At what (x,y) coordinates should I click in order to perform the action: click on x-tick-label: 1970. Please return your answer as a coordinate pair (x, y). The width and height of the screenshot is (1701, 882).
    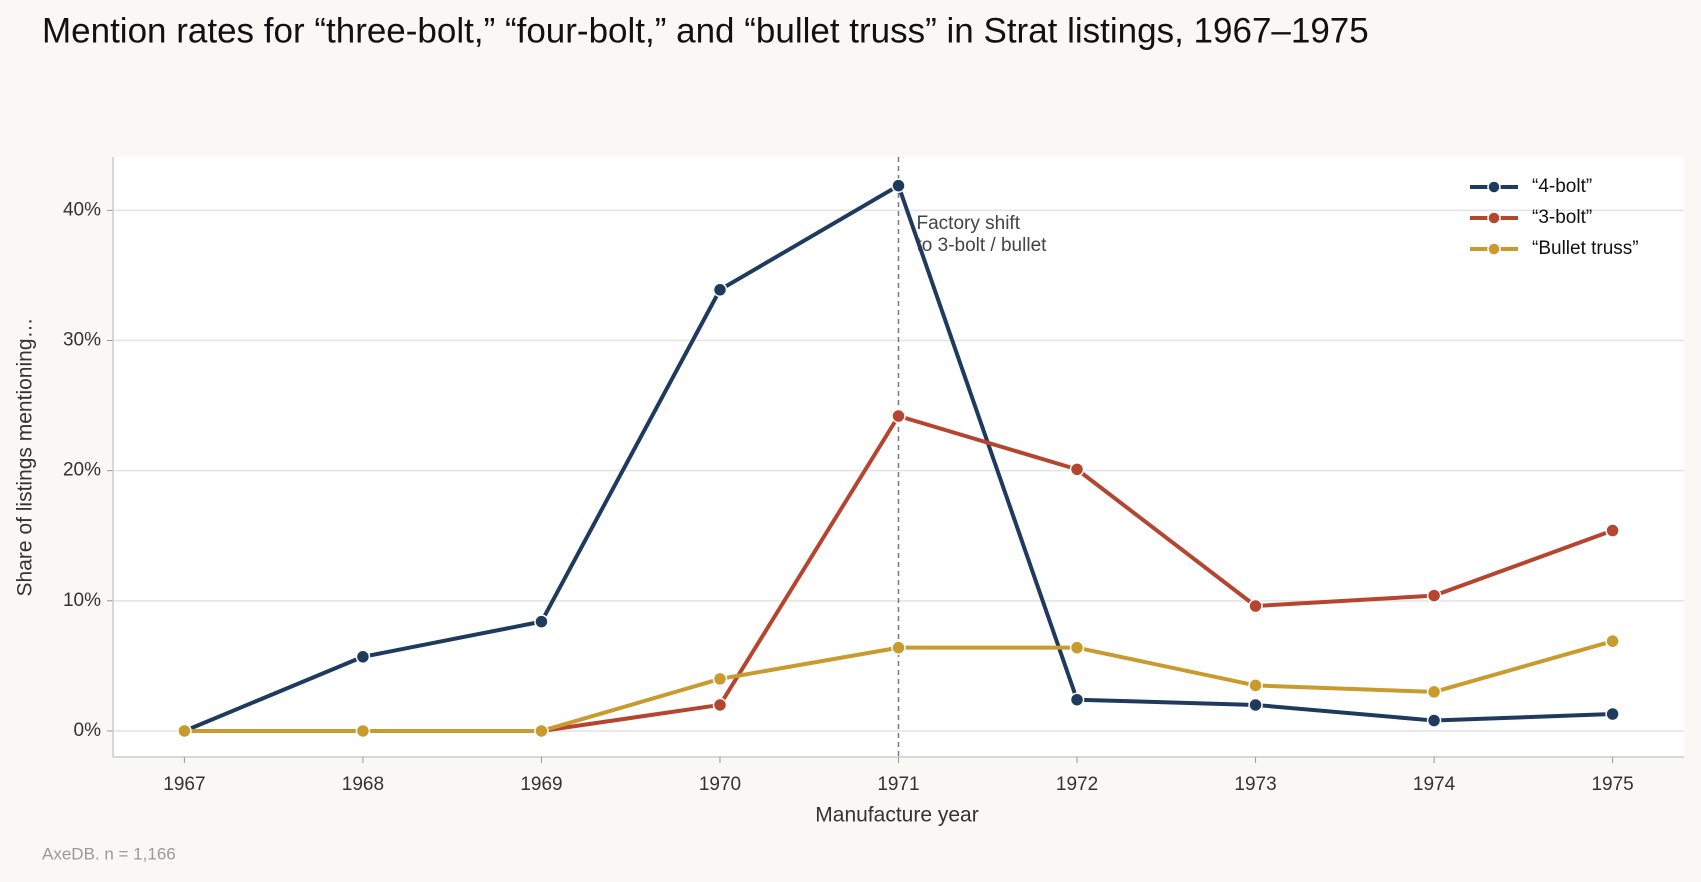
    Looking at the image, I should click on (720, 784).